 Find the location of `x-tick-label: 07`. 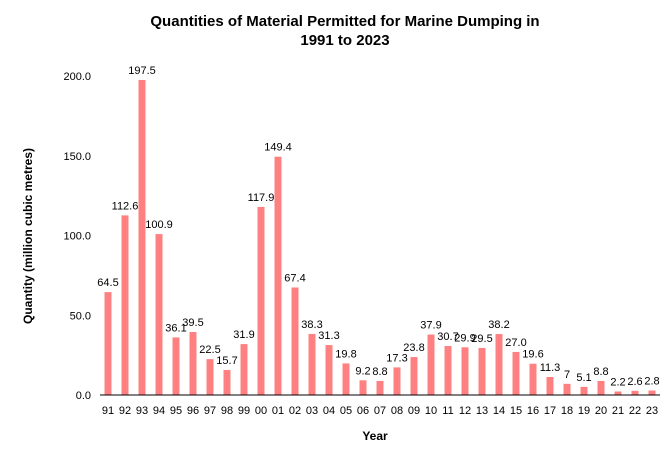

x-tick-label: 07 is located at coordinates (380, 411).